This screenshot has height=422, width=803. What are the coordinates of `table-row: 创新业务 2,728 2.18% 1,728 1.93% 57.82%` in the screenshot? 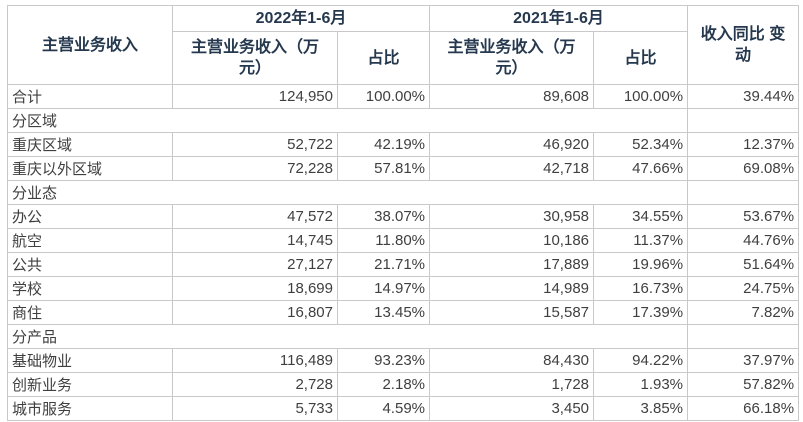 It's located at (403, 384).